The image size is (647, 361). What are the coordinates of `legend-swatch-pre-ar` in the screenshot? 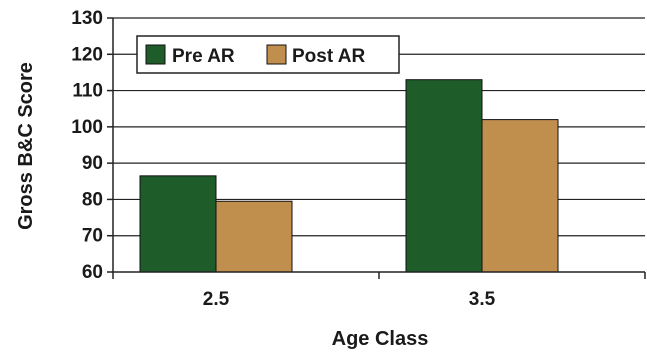 It's located at (155, 54).